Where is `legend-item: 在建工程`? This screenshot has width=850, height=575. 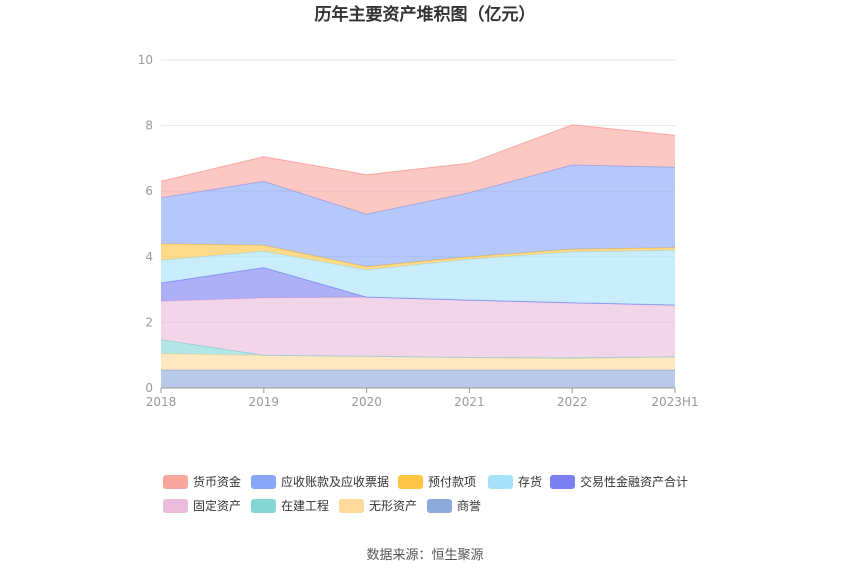
legend-item: 在建工程 is located at coordinates (290, 505).